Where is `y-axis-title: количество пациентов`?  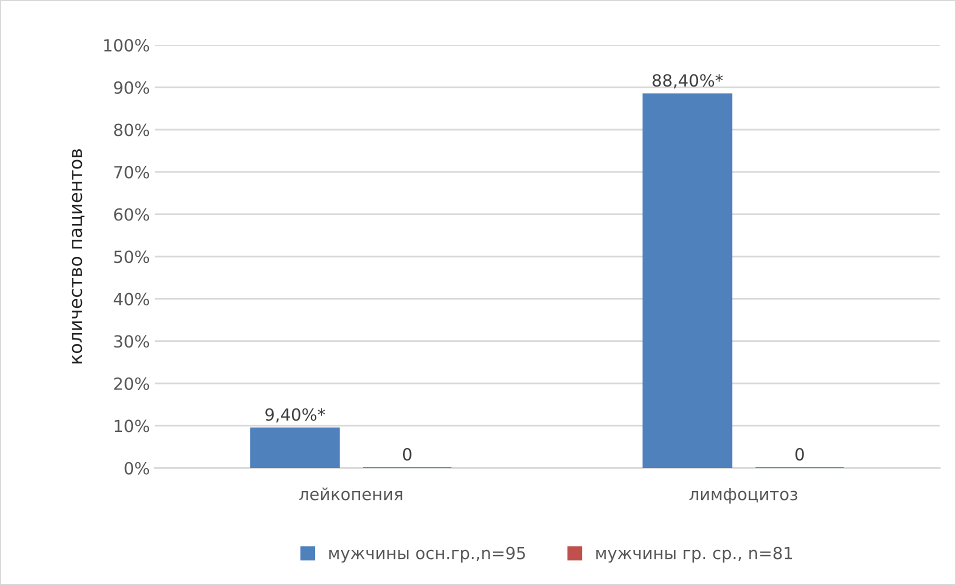 y-axis-title: количество пациентов is located at coordinates (78, 256).